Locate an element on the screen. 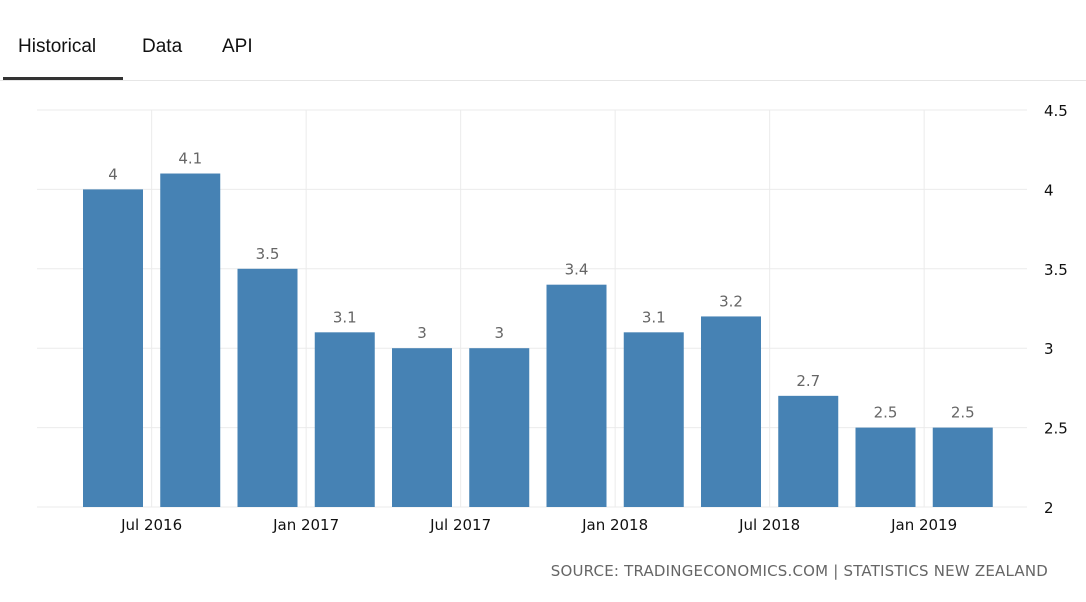 This screenshot has height=602, width=1086. tab-api: API is located at coordinates (237, 46).